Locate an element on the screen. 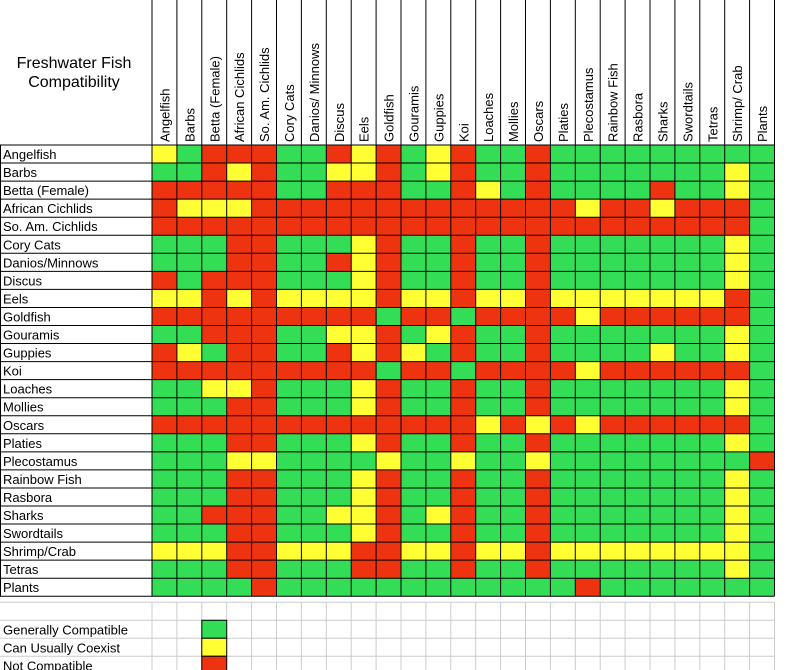  row-label: Koi is located at coordinates (12, 371).